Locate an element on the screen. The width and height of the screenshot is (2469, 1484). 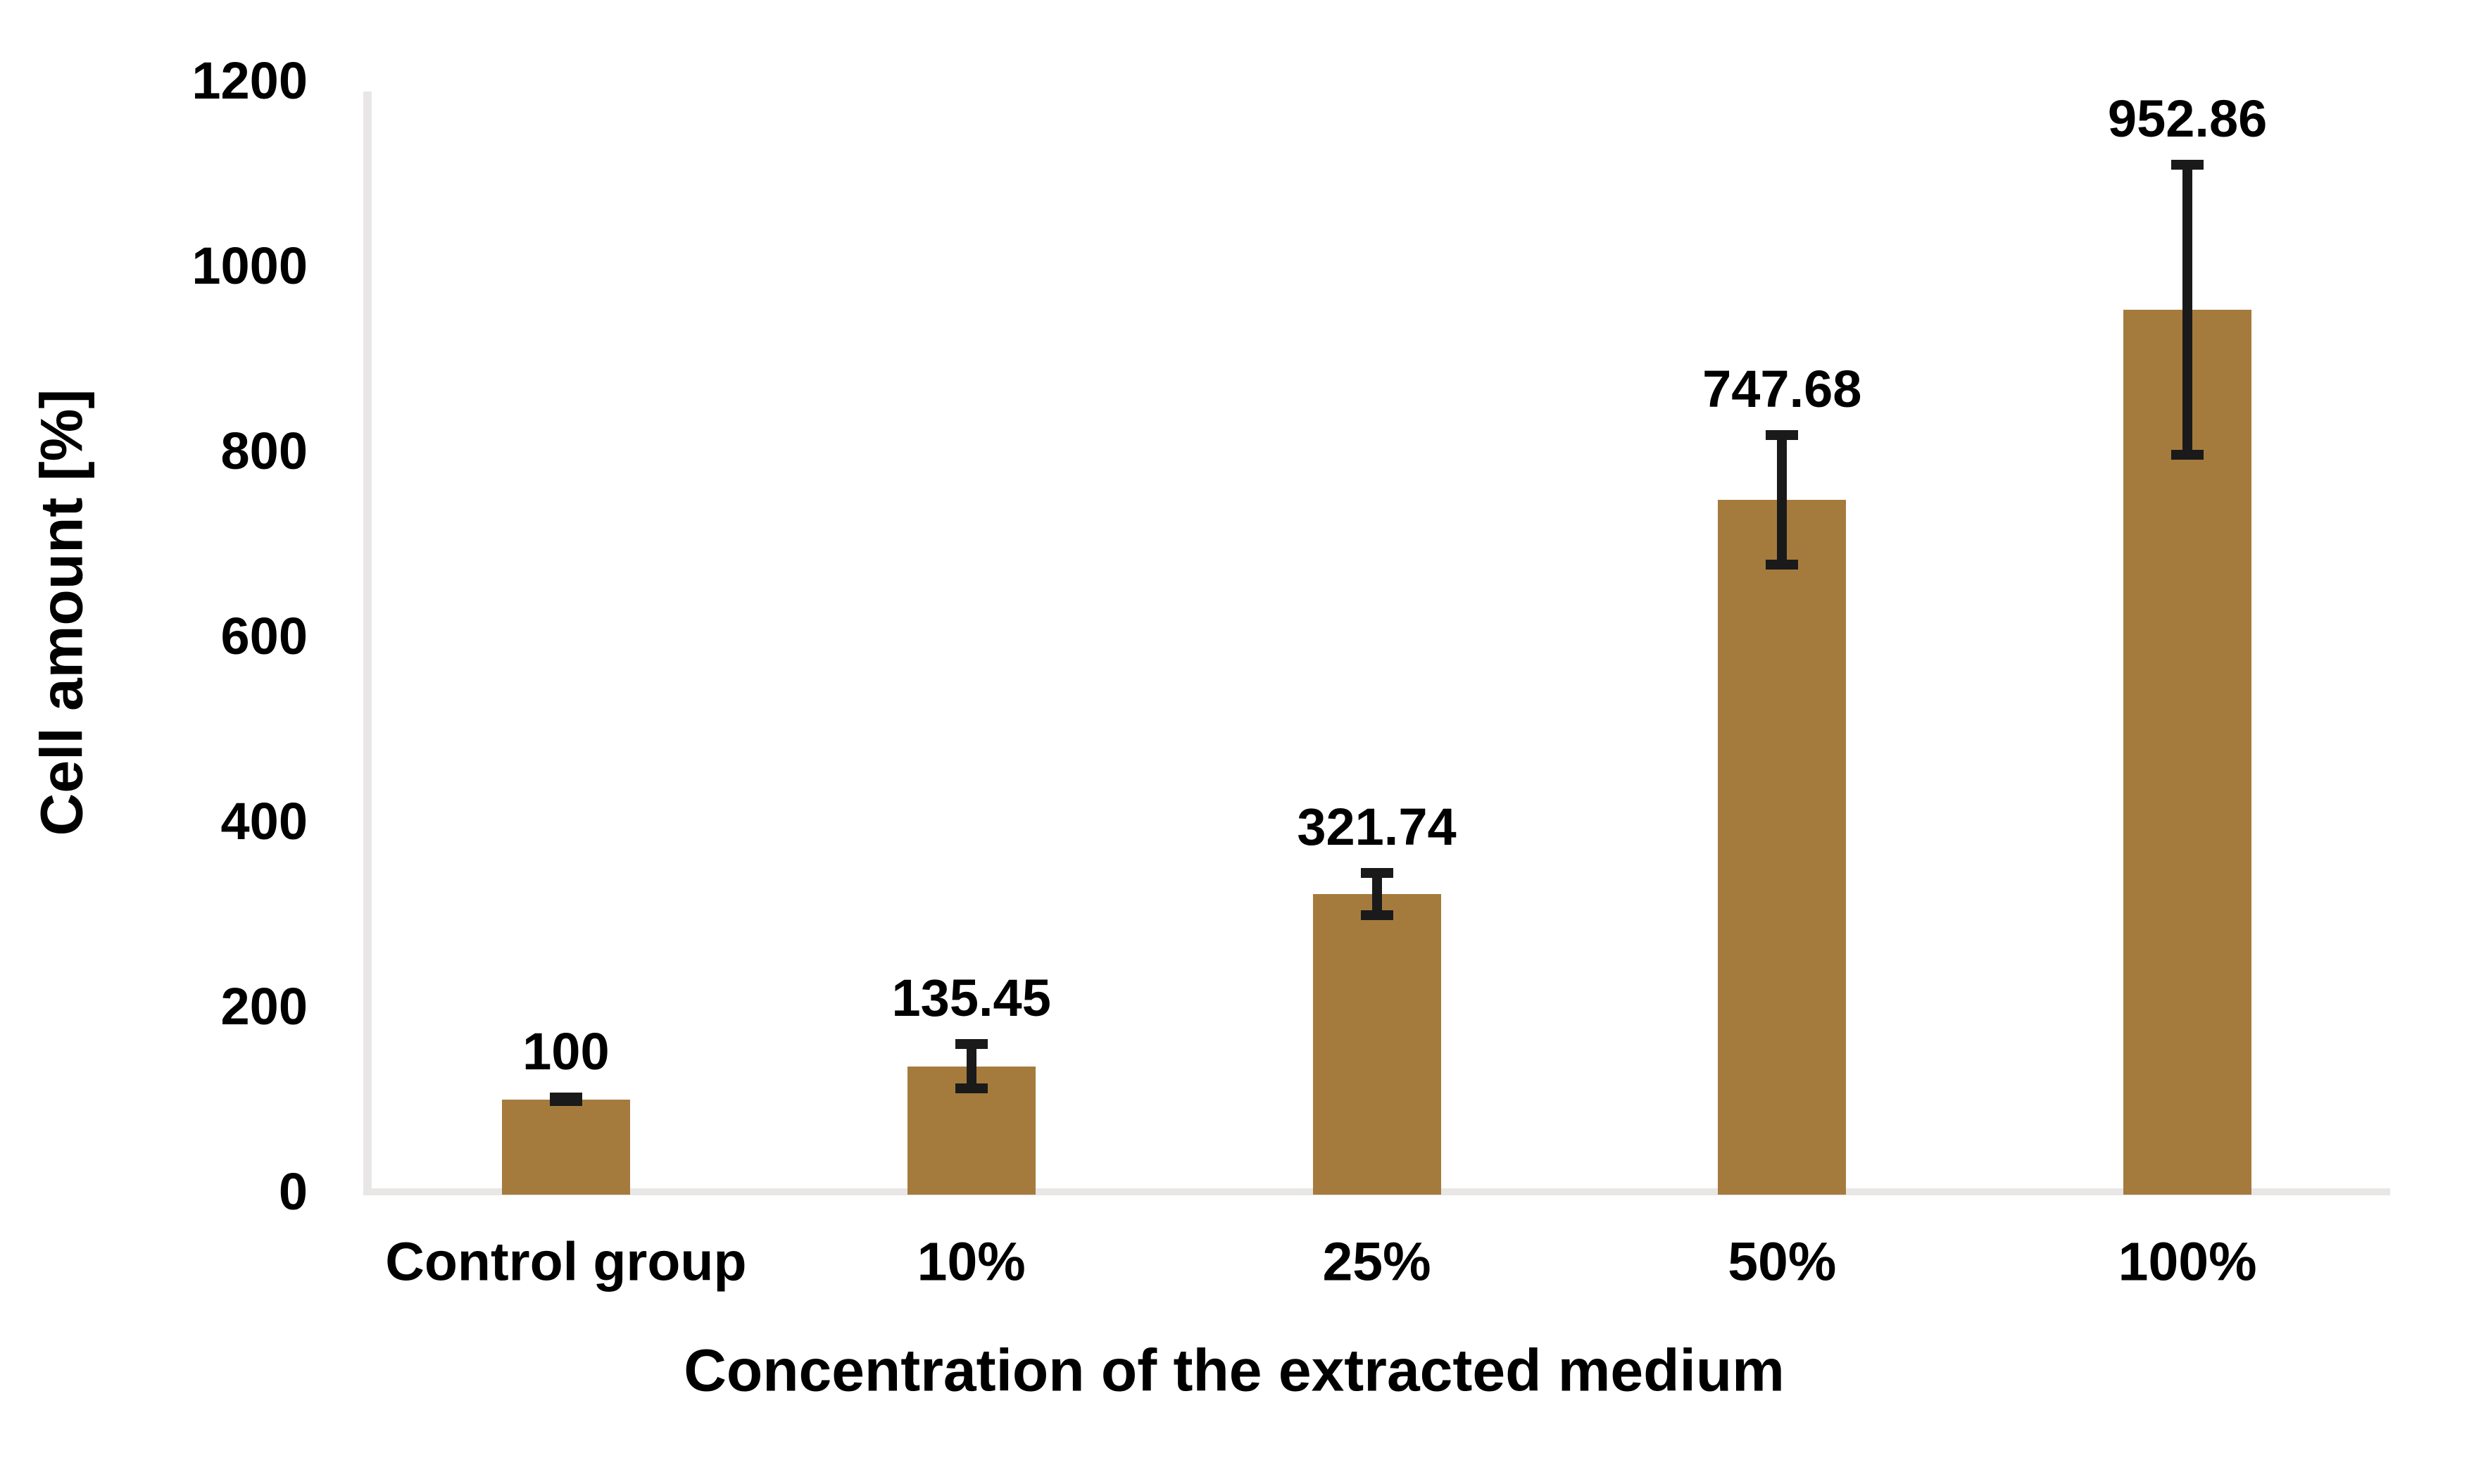
category-label: Control group is located at coordinates (566, 1262).